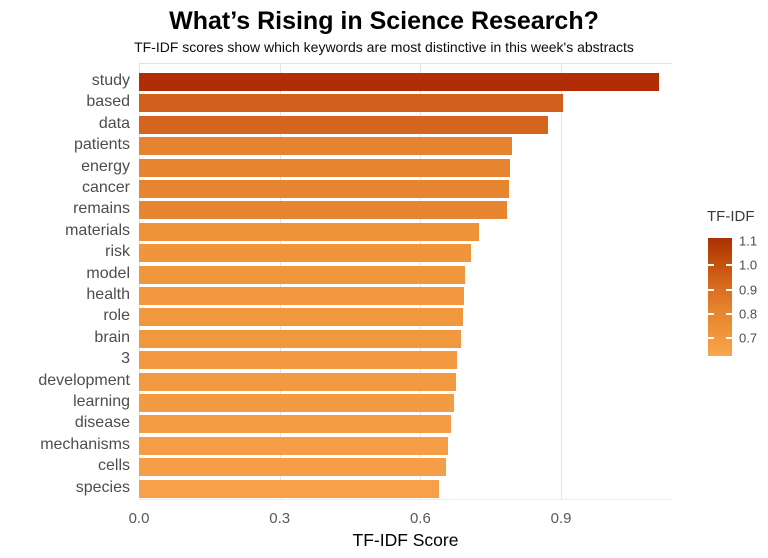  What do you see at coordinates (102, 423) in the screenshot?
I see `y-axis-label: disease` at bounding box center [102, 423].